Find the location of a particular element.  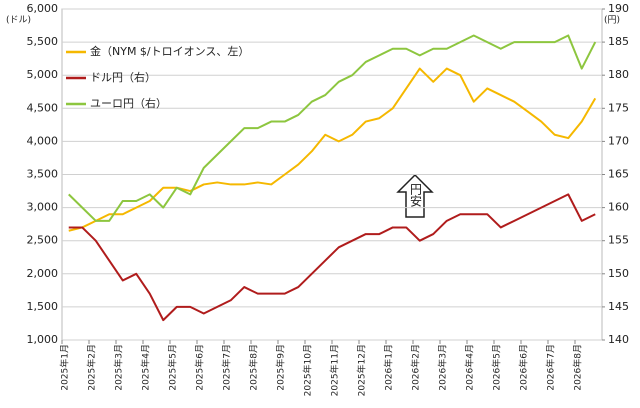

y-tick-label: 3,500 is located at coordinates (43, 174).